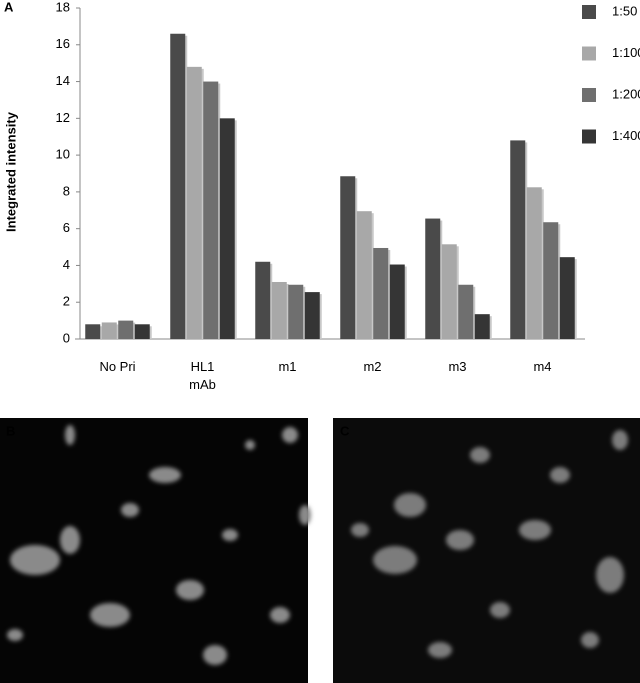 The height and width of the screenshot is (683, 640). What do you see at coordinates (372, 366) in the screenshot?
I see `x-tick-label: m2` at bounding box center [372, 366].